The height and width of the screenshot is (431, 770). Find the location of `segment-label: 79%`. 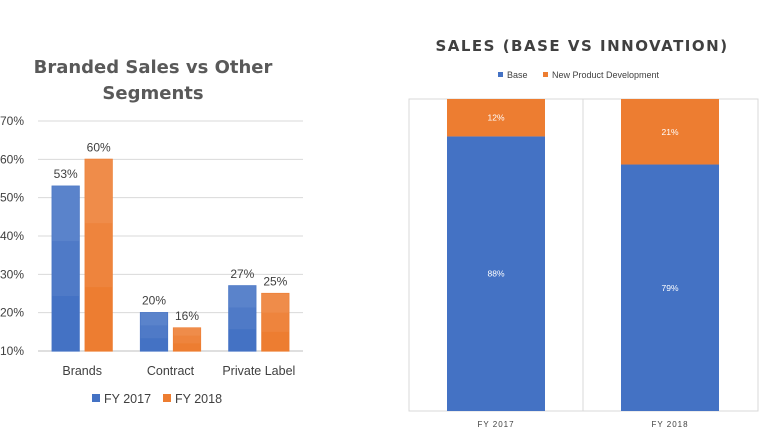

segment-label: 79% is located at coordinates (669, 288).